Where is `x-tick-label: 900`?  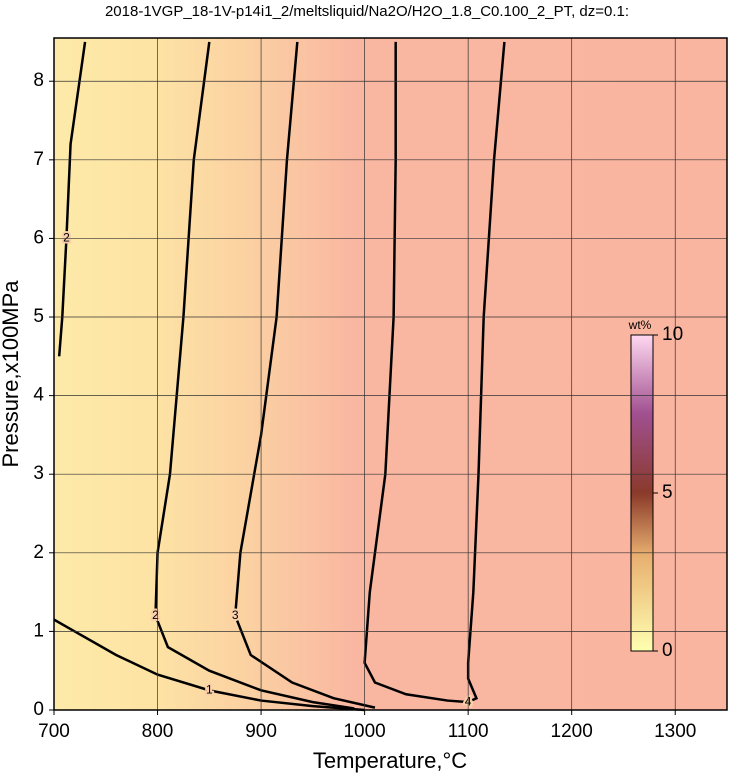
x-tick-label: 900 is located at coordinates (261, 731).